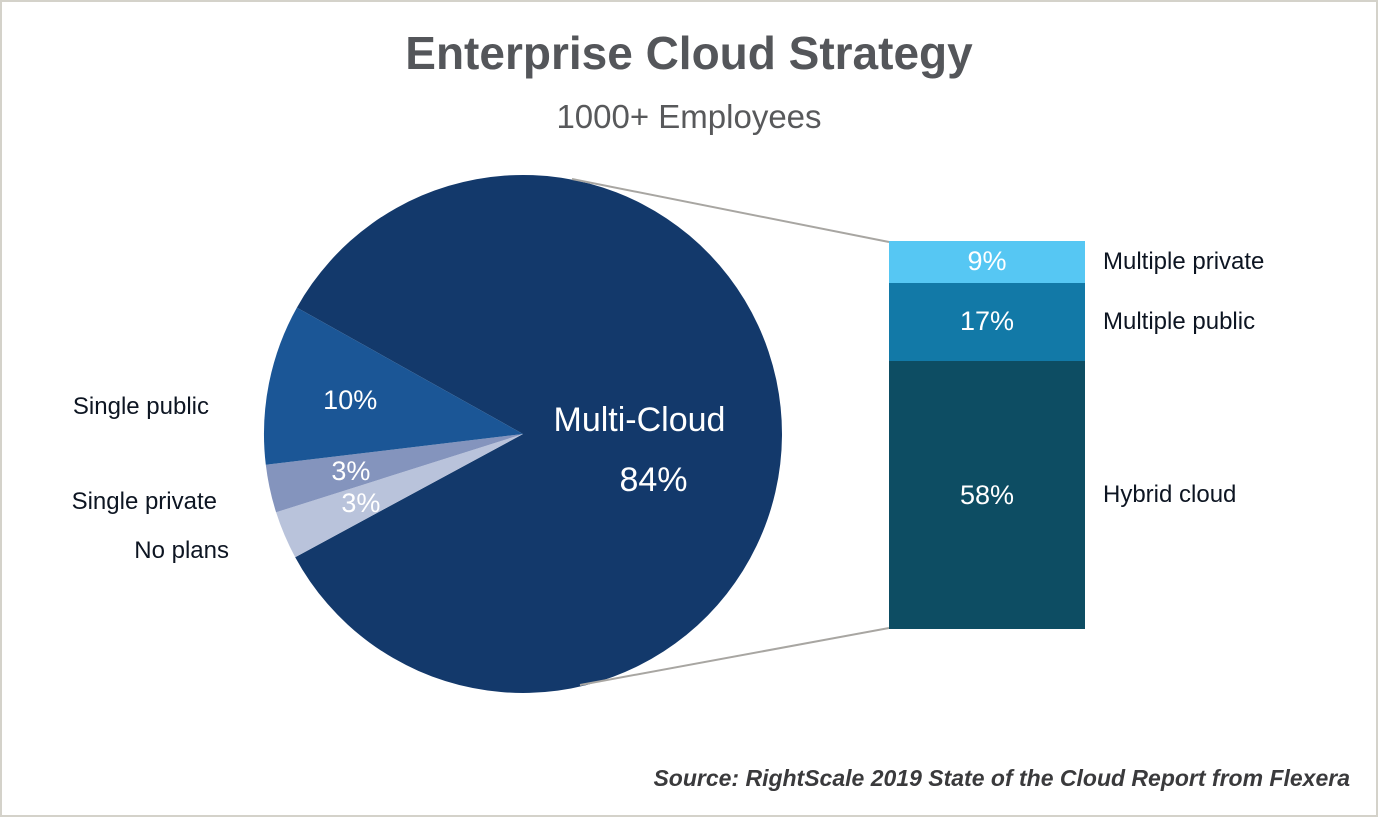 The width and height of the screenshot is (1378, 817). Describe the element at coordinates (144, 501) in the screenshot. I see `pie-label-single-private: Single private` at that location.